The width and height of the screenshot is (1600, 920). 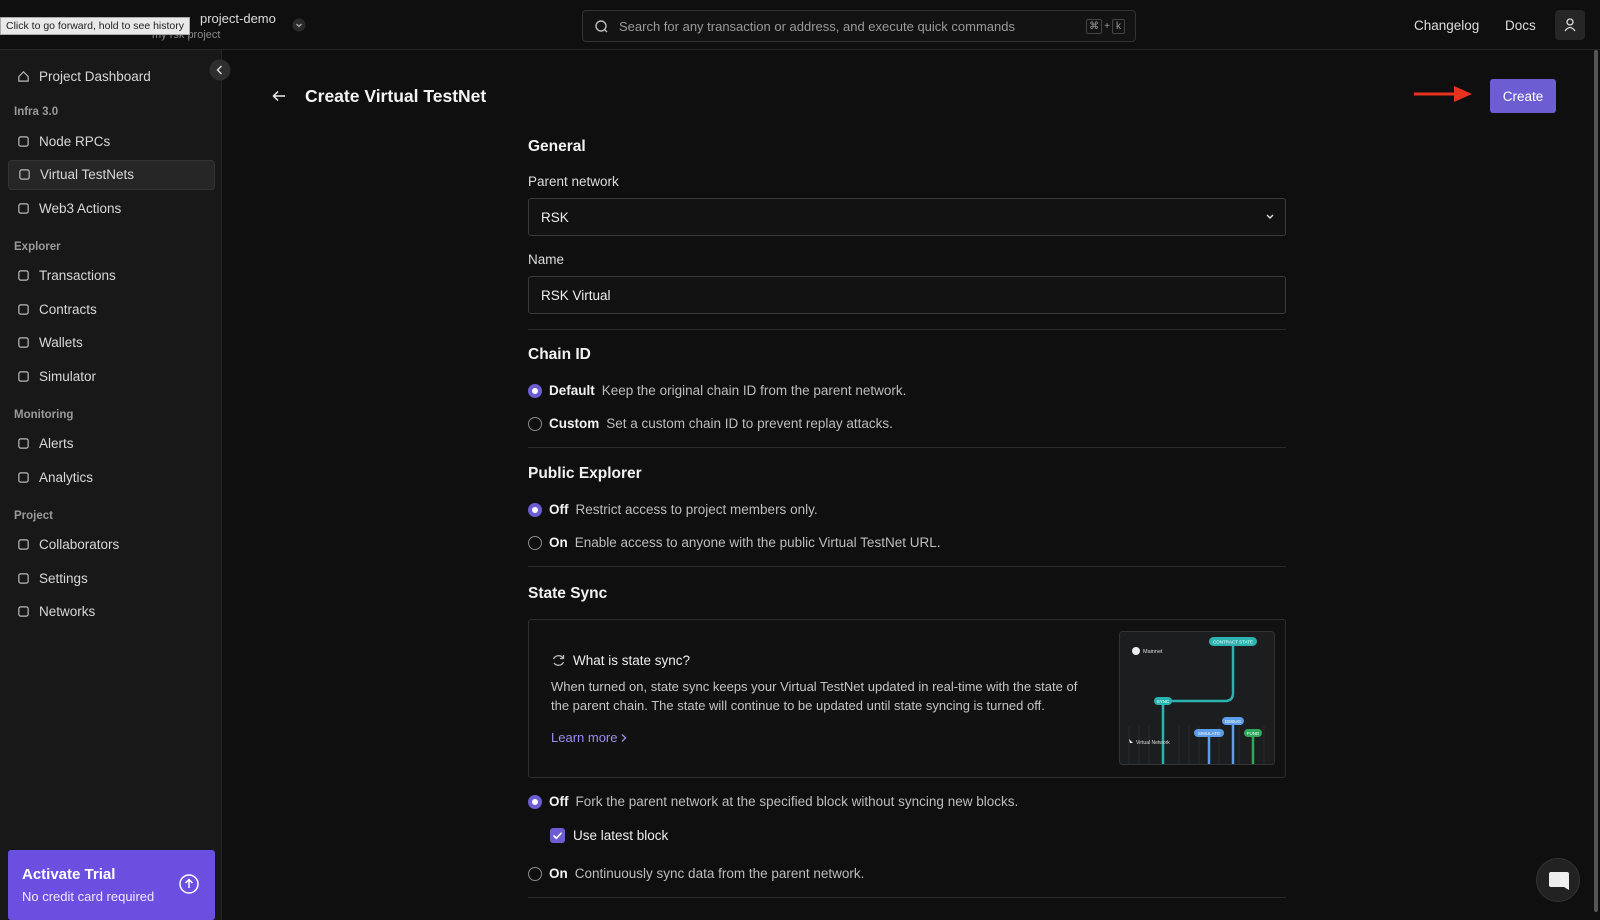 What do you see at coordinates (111, 208) in the screenshot?
I see `nav-item: Web3 Actions` at bounding box center [111, 208].